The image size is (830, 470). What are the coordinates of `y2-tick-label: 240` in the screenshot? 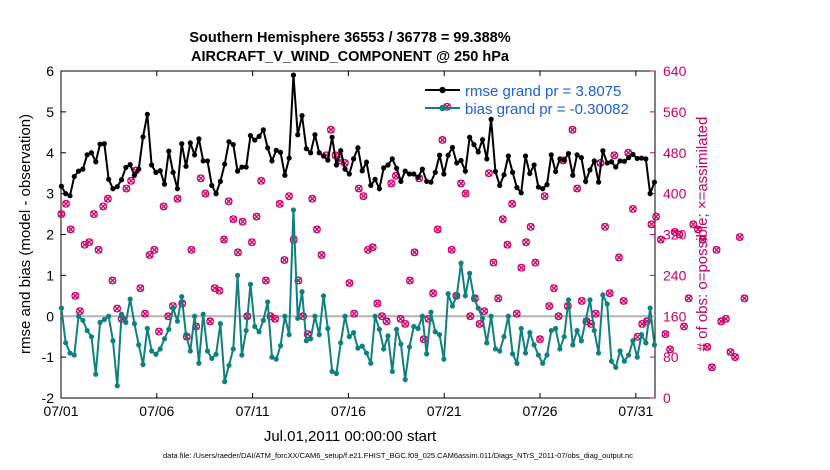 It's located at (675, 275).